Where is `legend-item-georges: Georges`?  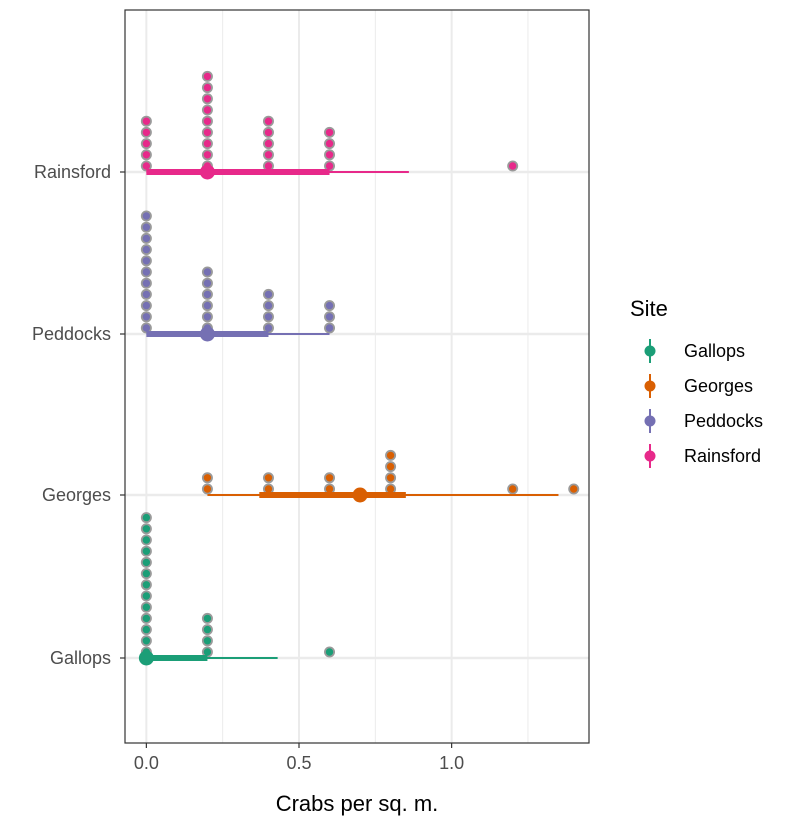 legend-item-georges: Georges is located at coordinates (698, 386).